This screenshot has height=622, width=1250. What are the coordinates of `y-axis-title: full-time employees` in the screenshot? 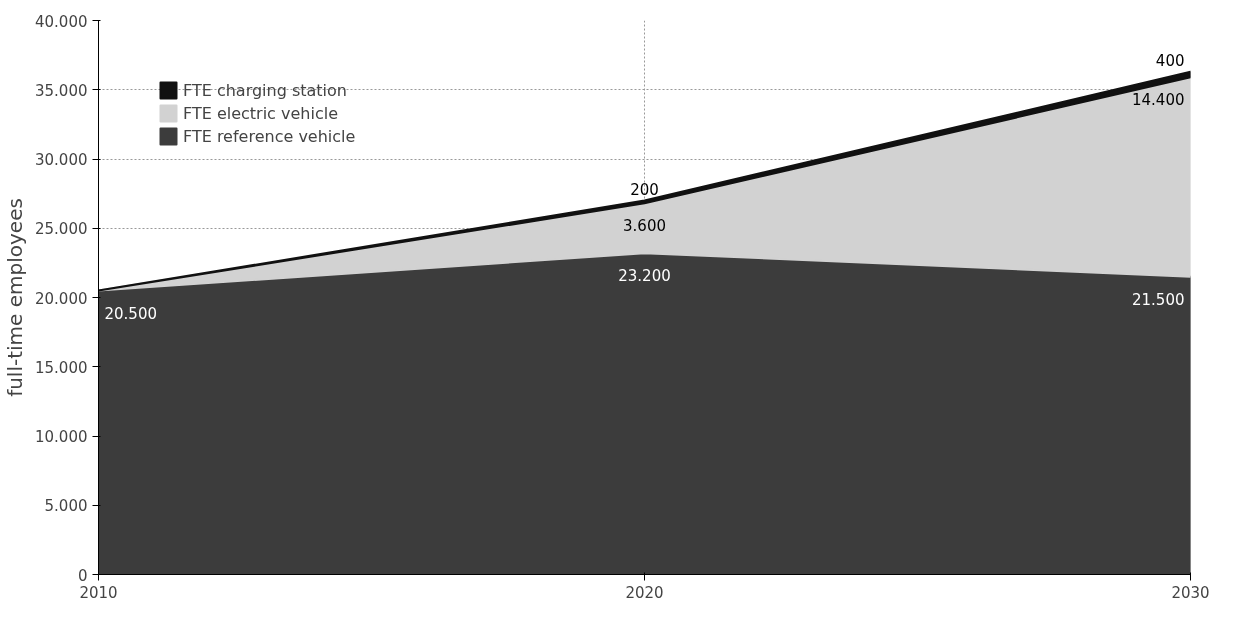 It's located at (15, 297).